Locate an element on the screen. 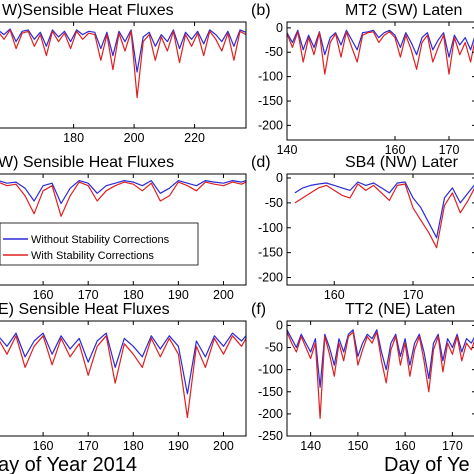  panel-e-x-tick-label: 190 is located at coordinates (178, 446).